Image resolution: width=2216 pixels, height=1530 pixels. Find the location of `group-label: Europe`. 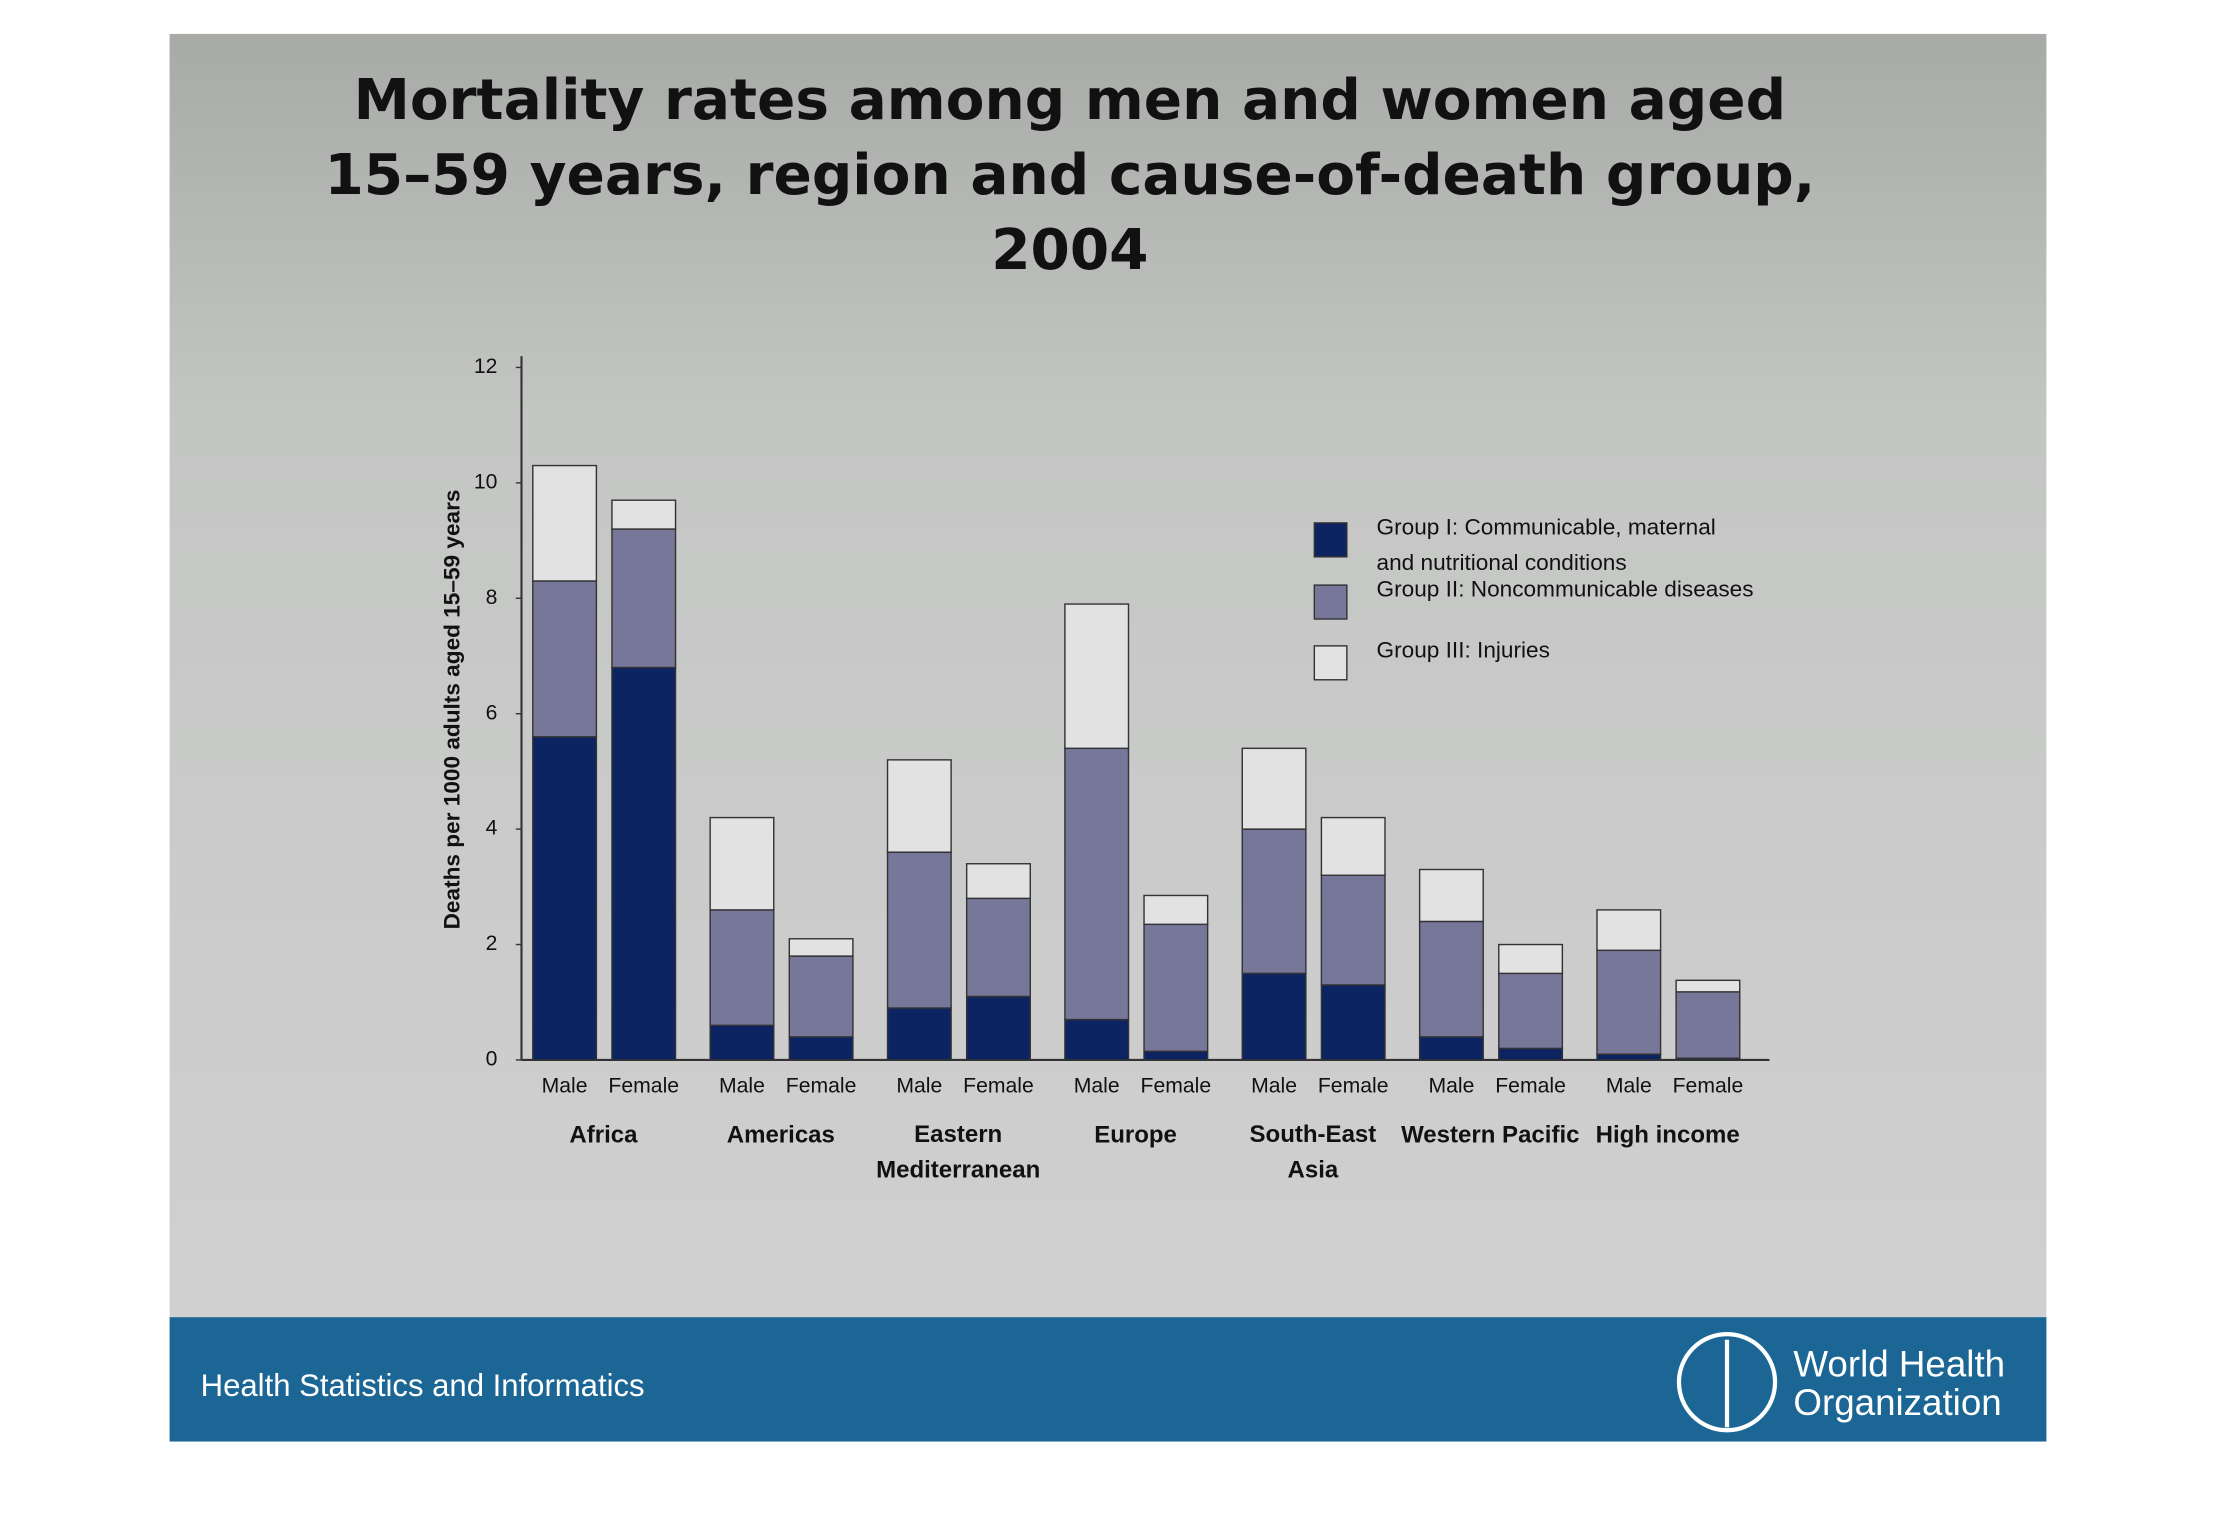

group-label: Europe is located at coordinates (1135, 1135).